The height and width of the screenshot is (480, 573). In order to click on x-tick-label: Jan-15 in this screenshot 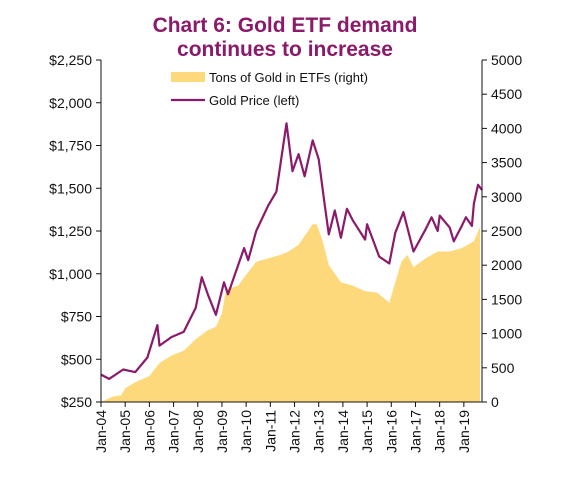, I will do `click(367, 431)`.